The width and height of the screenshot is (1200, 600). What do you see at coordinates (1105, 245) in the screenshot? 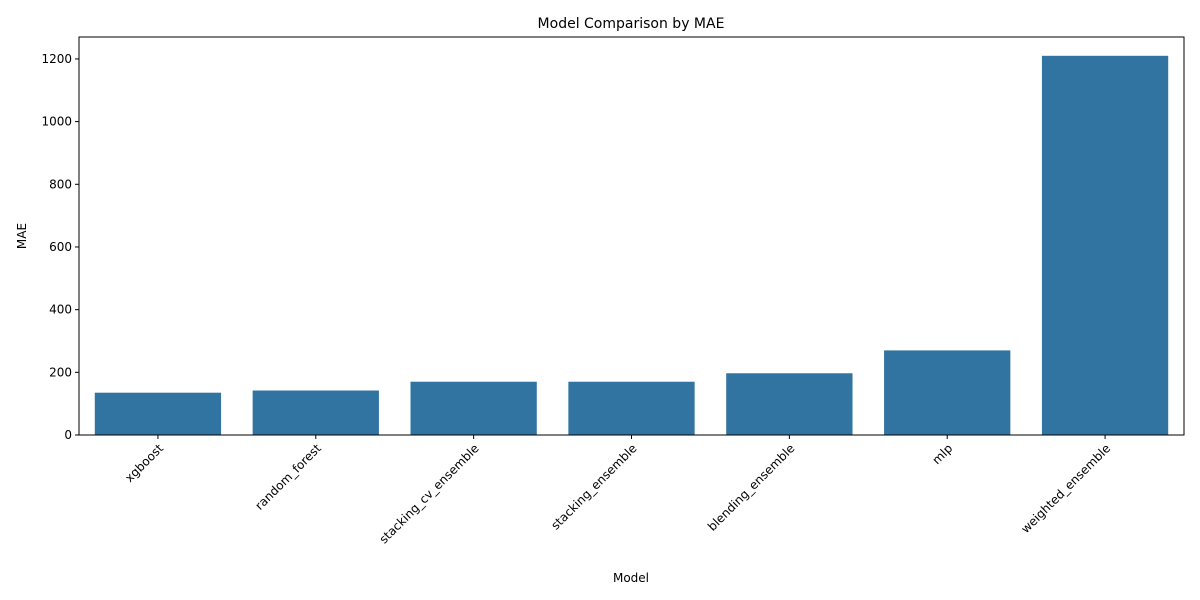
I see `bar-weighted-ensemble` at bounding box center [1105, 245].